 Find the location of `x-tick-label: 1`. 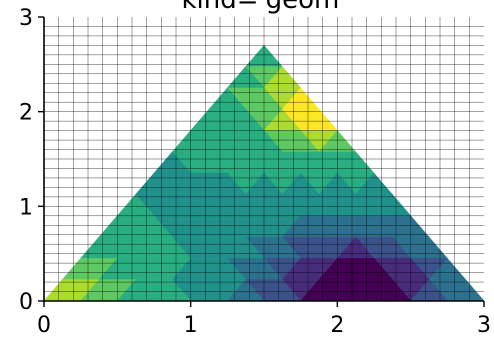

x-tick-label: 1 is located at coordinates (191, 325).